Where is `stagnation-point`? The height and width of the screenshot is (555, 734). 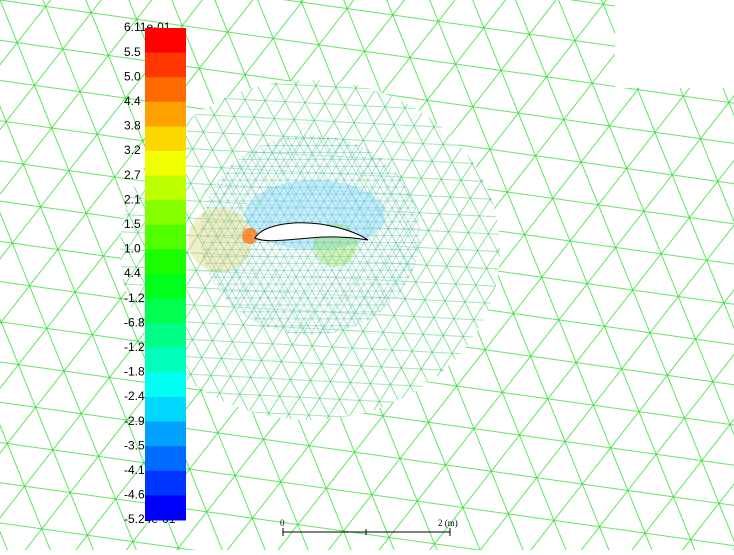
stagnation-point is located at coordinates (250, 236).